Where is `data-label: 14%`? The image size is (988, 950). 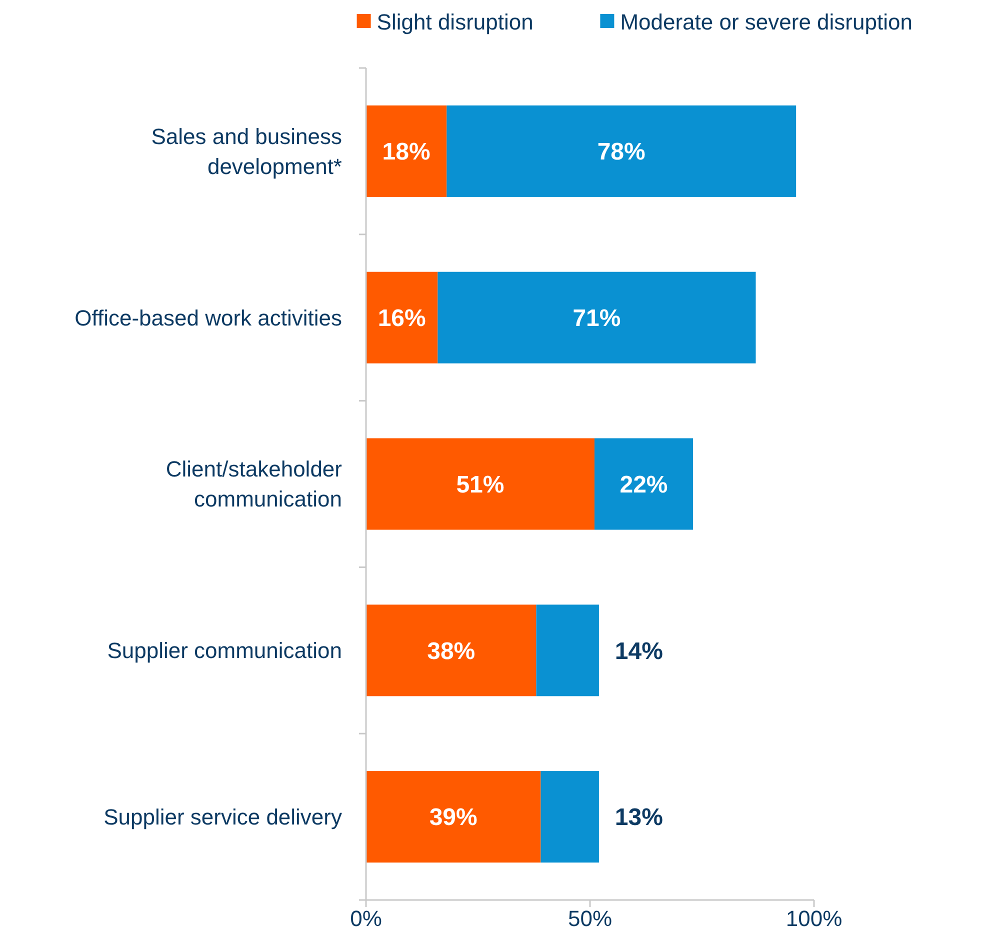
data-label: 14% is located at coordinates (638, 651).